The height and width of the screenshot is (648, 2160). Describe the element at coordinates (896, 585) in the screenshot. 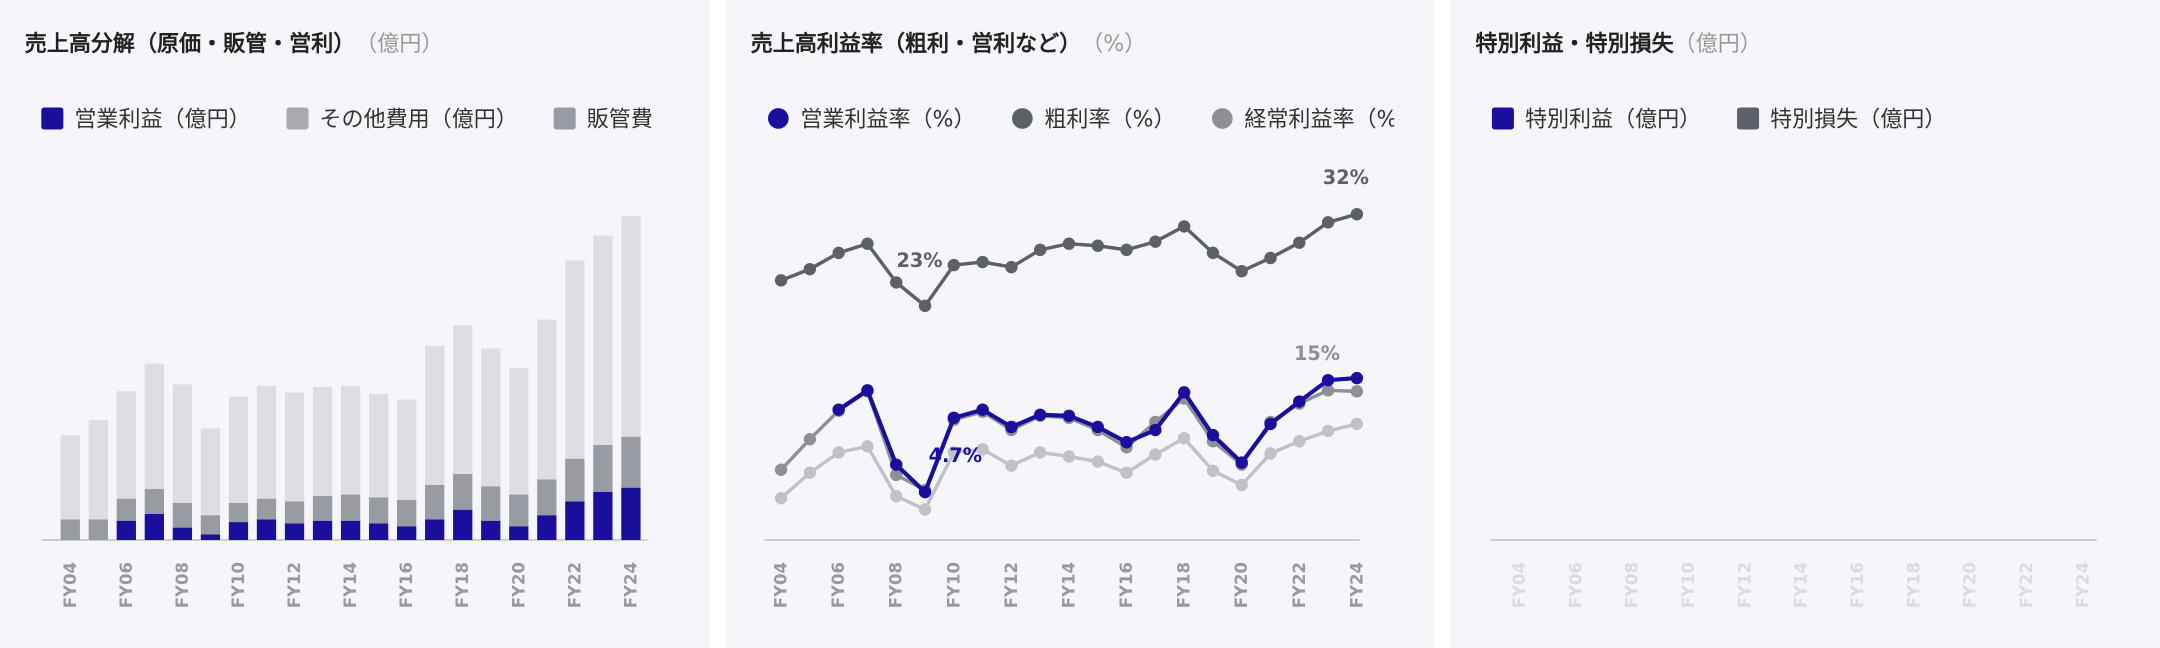

I see `x-tick-label: FY08` at that location.